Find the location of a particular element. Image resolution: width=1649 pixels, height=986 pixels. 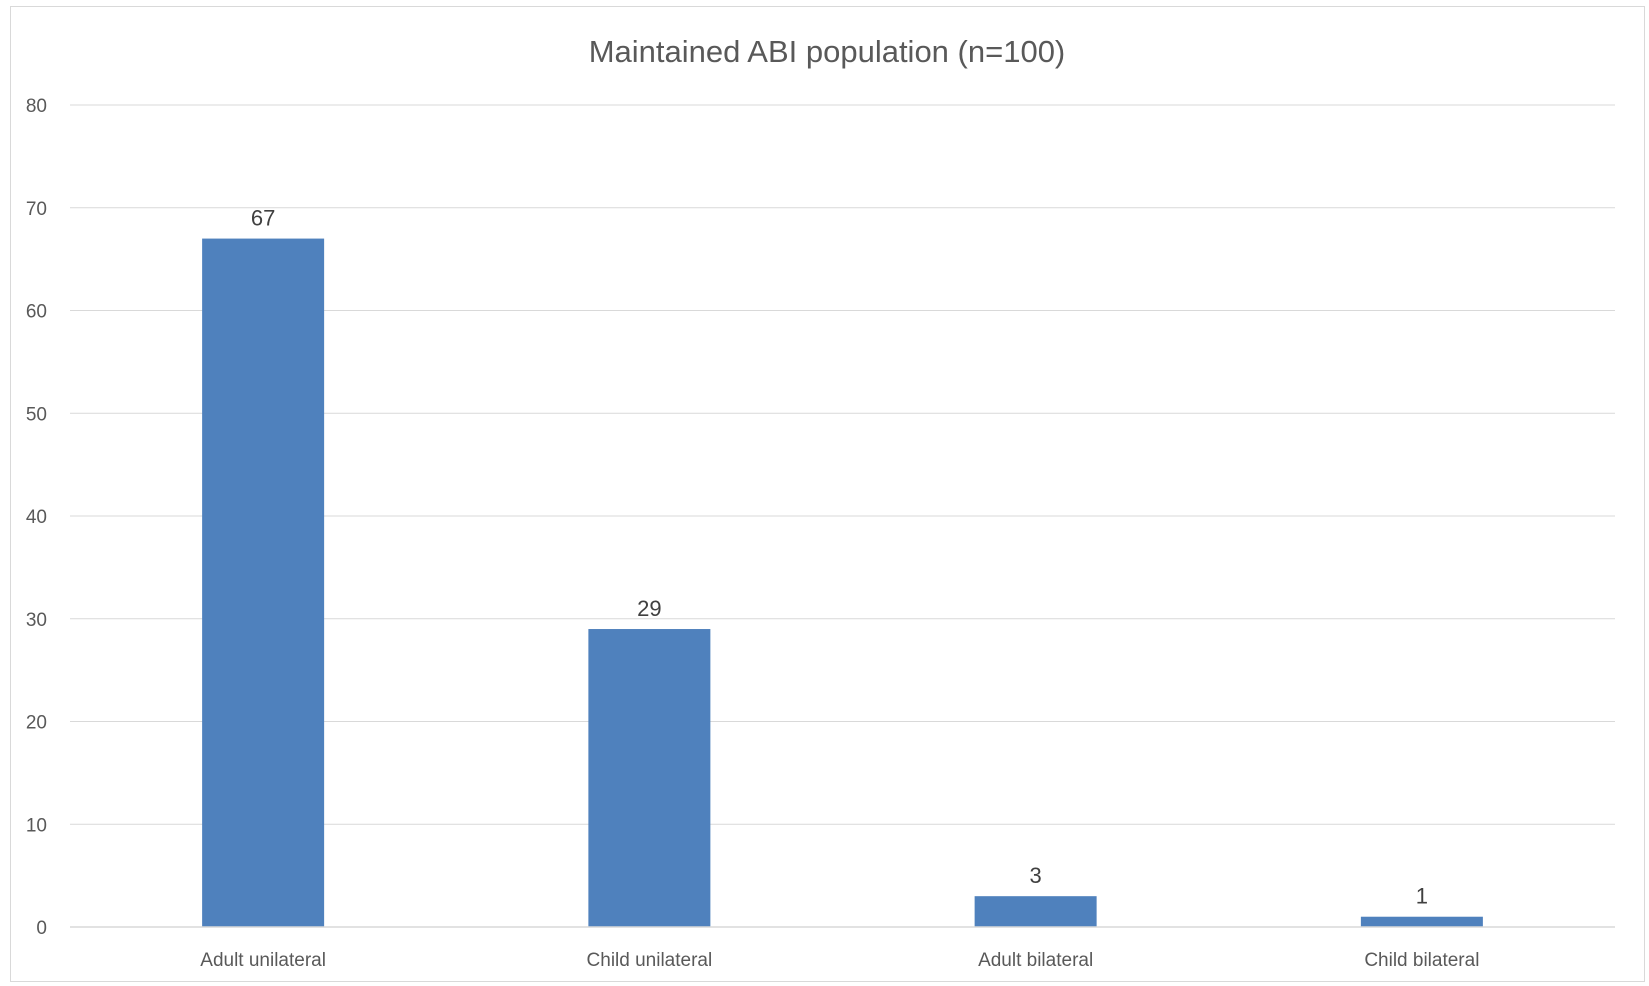

data-label: 1 is located at coordinates (1422, 896).